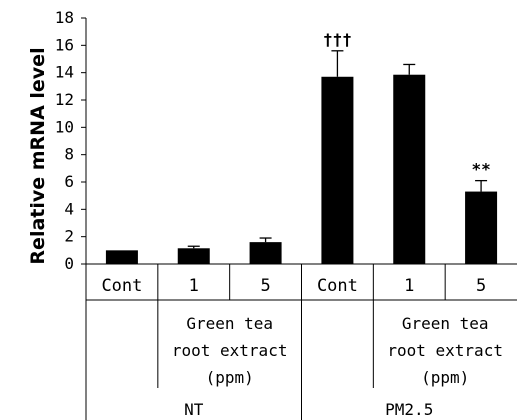 This screenshot has height=420, width=517. Describe the element at coordinates (69, 181) in the screenshot. I see `y-tick-label: 6` at that location.